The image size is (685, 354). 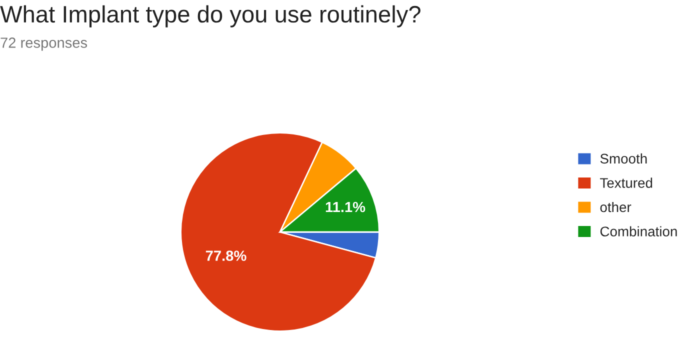 What do you see at coordinates (638, 231) in the screenshot?
I see `legend-label: Combination` at bounding box center [638, 231].